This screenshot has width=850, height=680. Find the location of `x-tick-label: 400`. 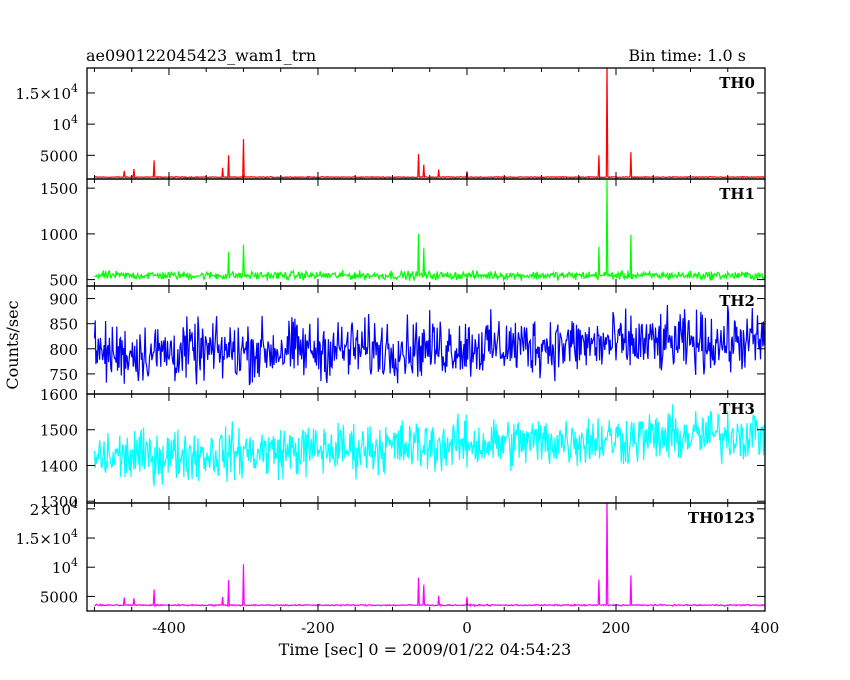

x-tick-label: 400 is located at coordinates (765, 628).